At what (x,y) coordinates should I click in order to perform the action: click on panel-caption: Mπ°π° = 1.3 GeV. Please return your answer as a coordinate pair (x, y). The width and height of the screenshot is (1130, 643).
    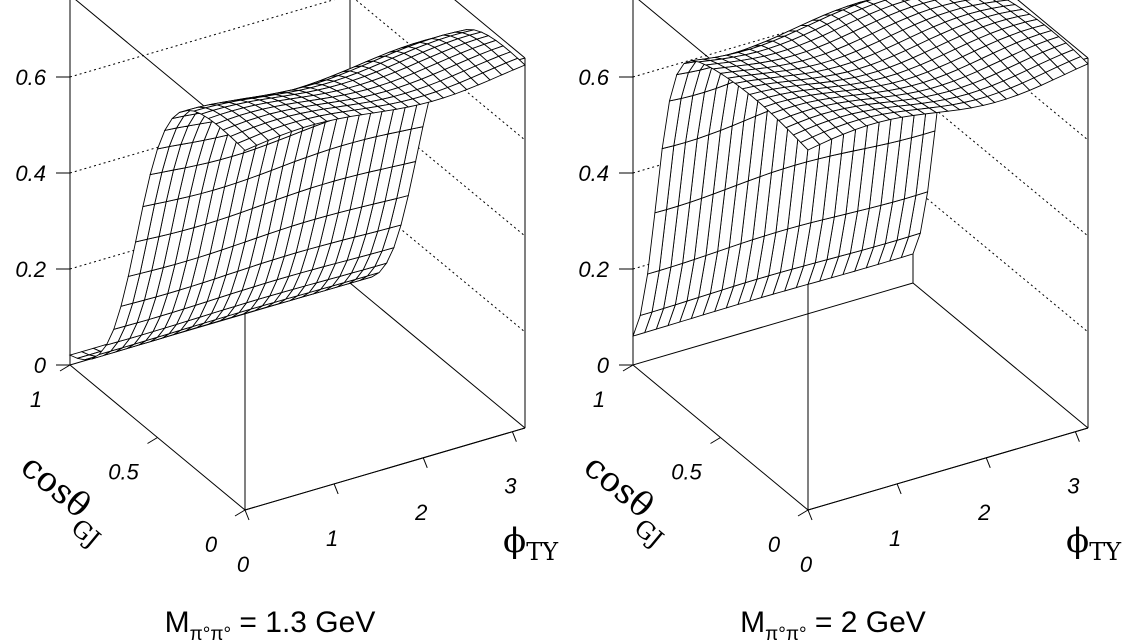
    Looking at the image, I should click on (270, 624).